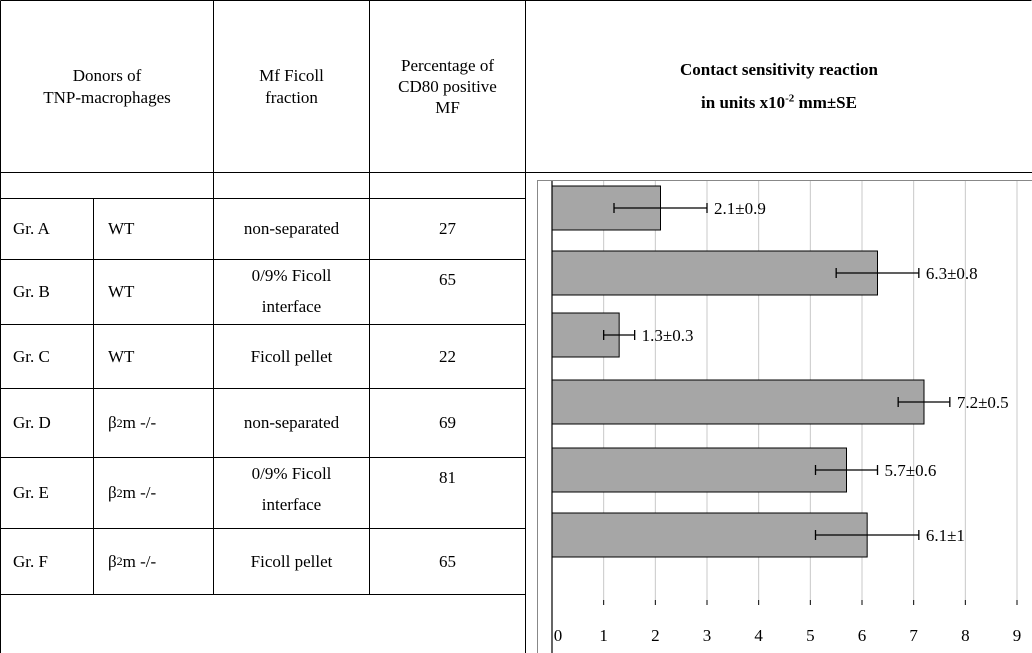 The width and height of the screenshot is (1032, 653). What do you see at coordinates (31, 356) in the screenshot?
I see `row-group: Gr. C` at bounding box center [31, 356].